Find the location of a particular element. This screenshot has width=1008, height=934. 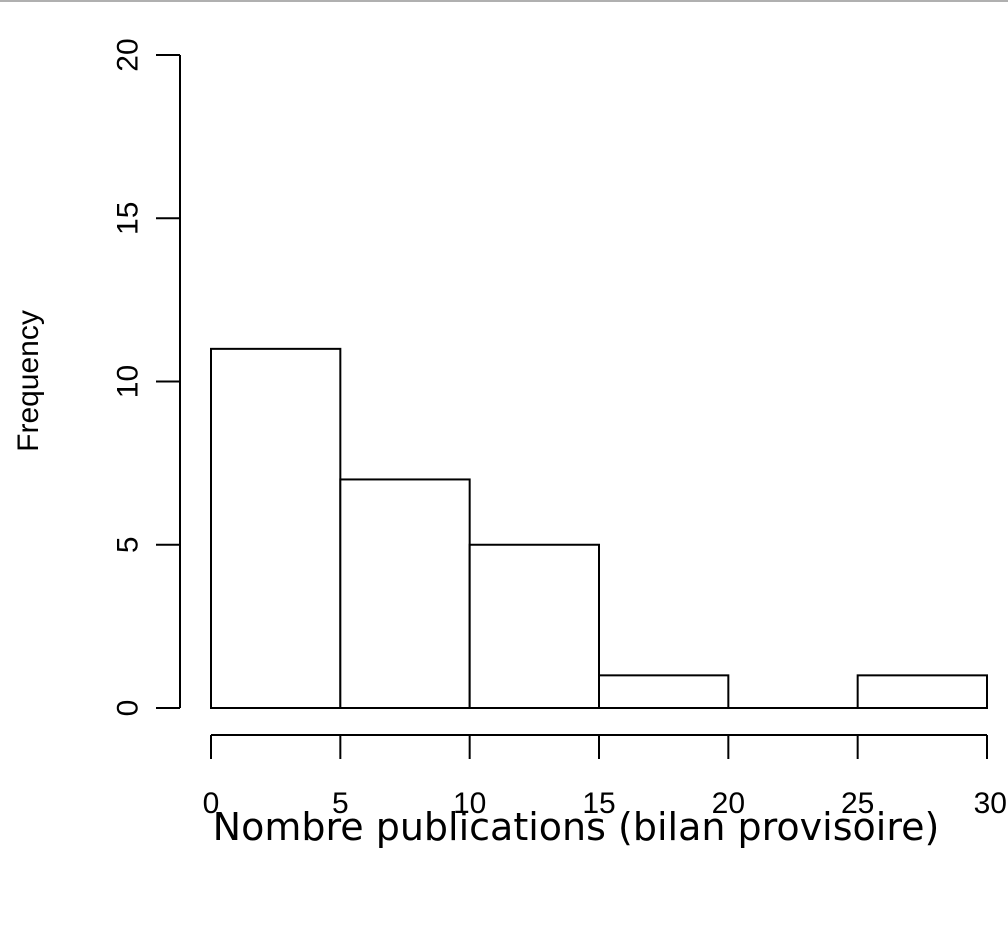

x-tick-label: 5 is located at coordinates (340, 803).